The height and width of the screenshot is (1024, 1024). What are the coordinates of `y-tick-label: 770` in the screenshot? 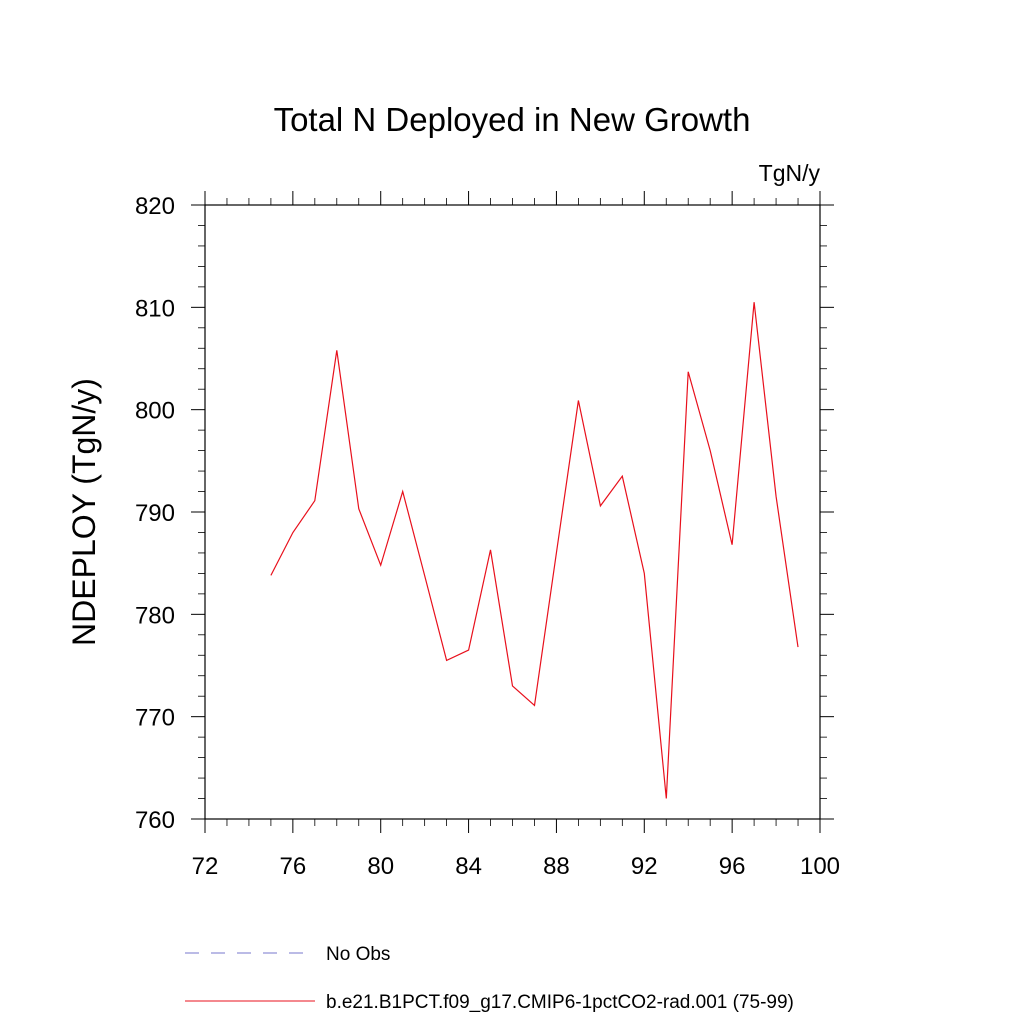 It's located at (155, 718).